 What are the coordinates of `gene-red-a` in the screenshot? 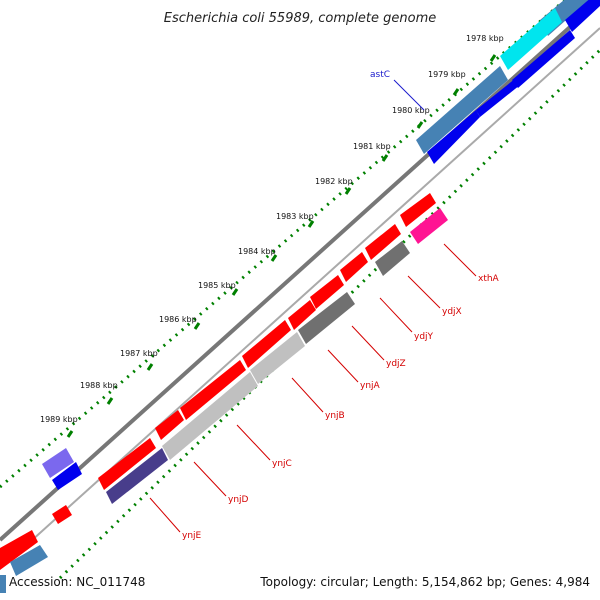 It's located at (418, 210).